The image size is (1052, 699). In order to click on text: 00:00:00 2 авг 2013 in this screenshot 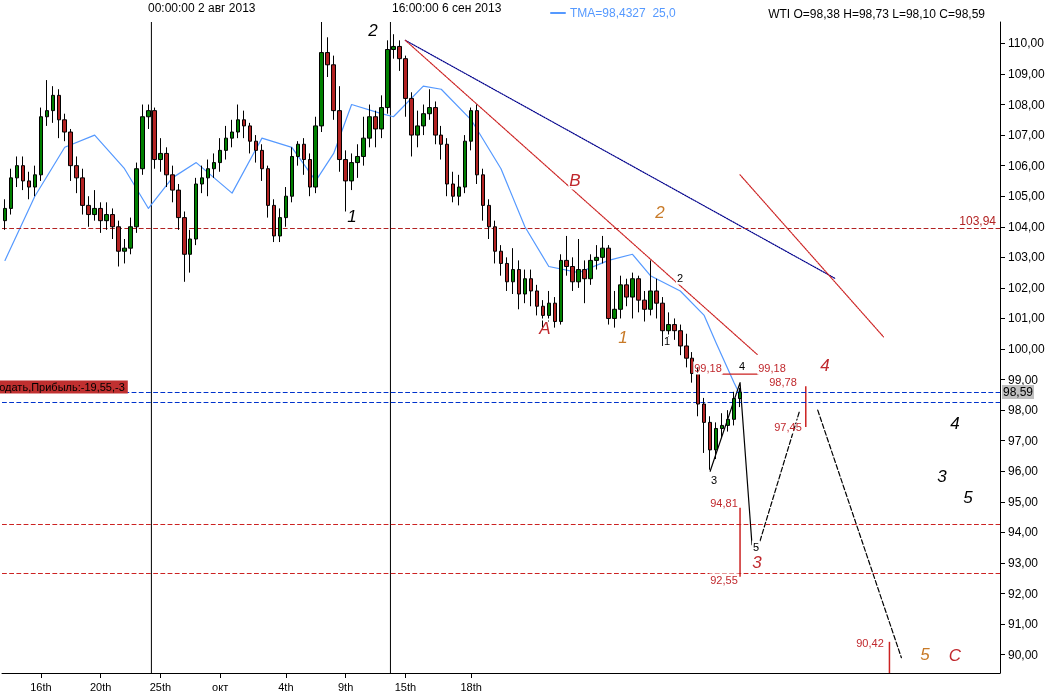, I will do `click(202, 8)`.